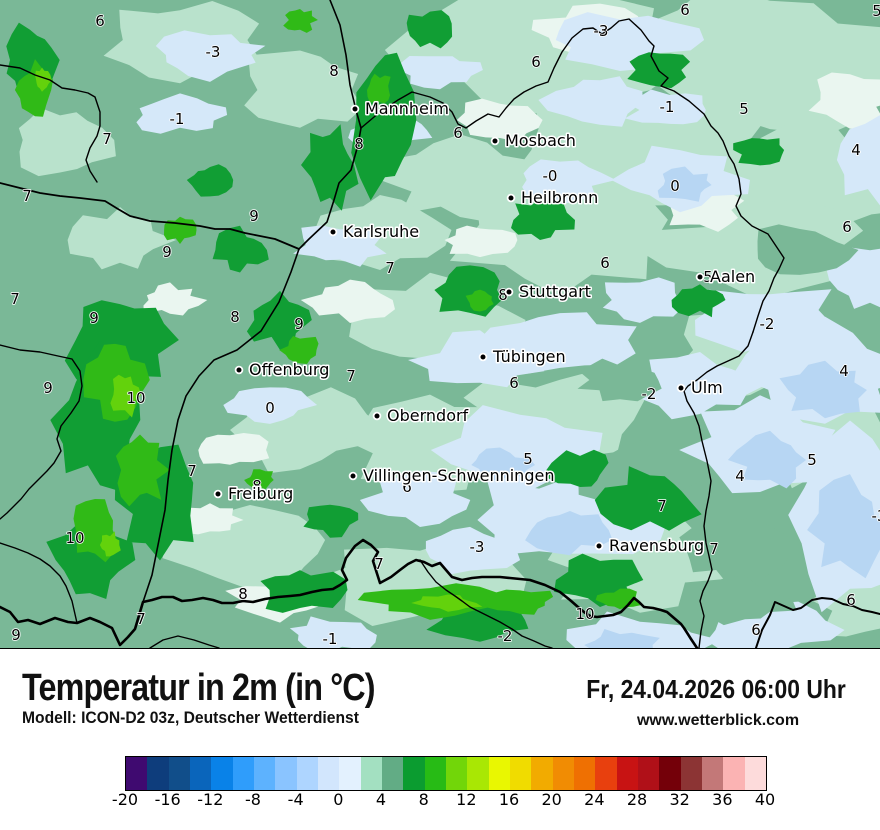 The image size is (880, 830). Describe the element at coordinates (718, 720) in the screenshot. I see `website-url: www.wetterblick.com` at that location.